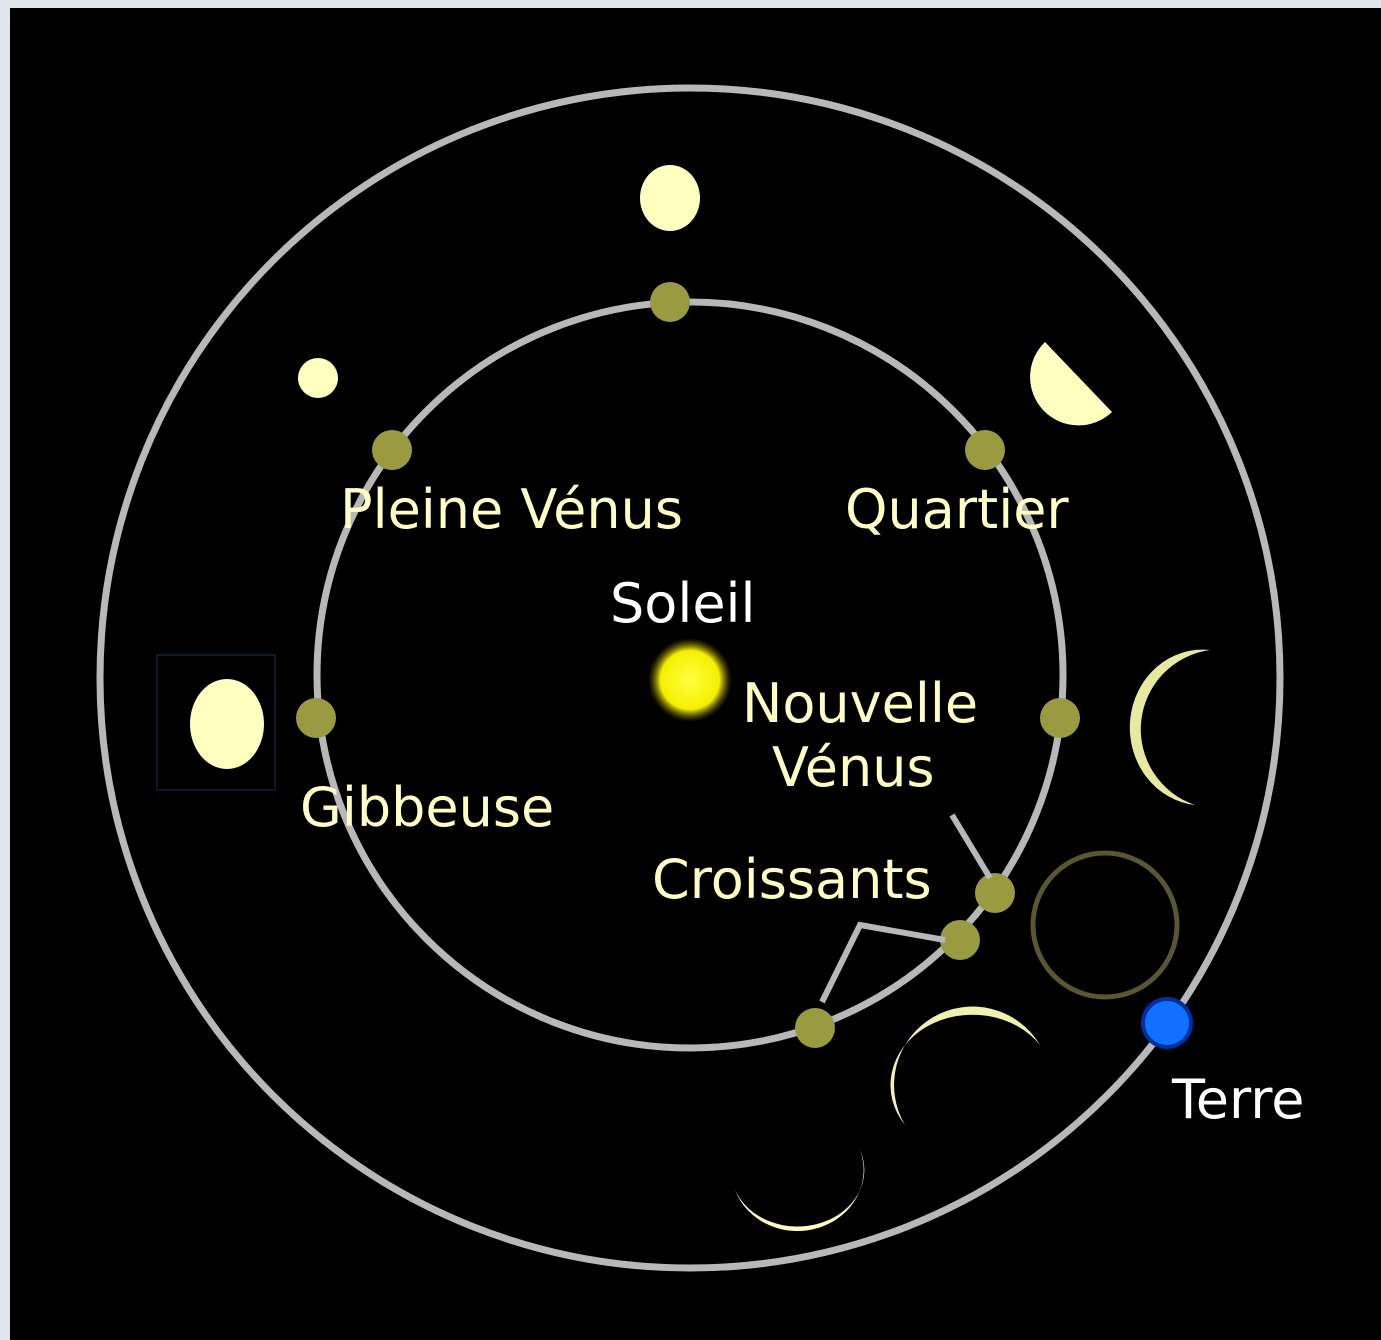 This screenshot has height=1340, width=1381. What do you see at coordinates (670, 198) in the screenshot?
I see `phase-full` at bounding box center [670, 198].